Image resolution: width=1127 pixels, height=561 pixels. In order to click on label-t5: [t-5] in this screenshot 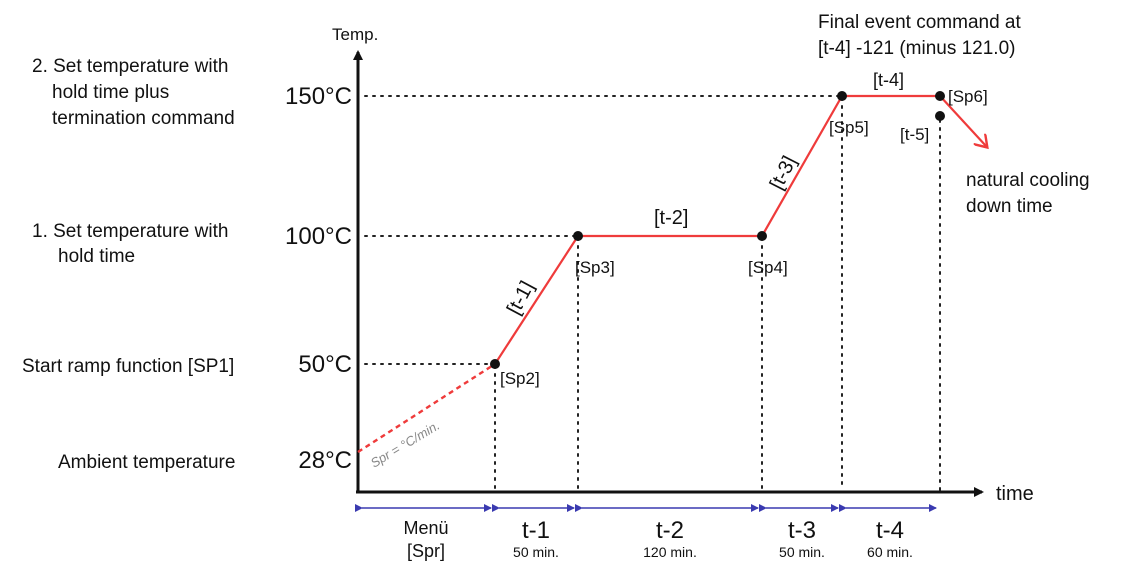, I will do `click(914, 134)`.